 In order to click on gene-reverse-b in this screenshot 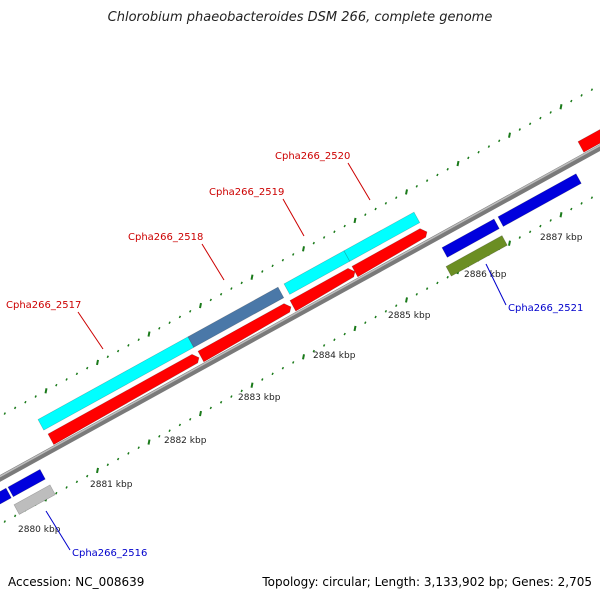, I will do `click(539, 200)`.